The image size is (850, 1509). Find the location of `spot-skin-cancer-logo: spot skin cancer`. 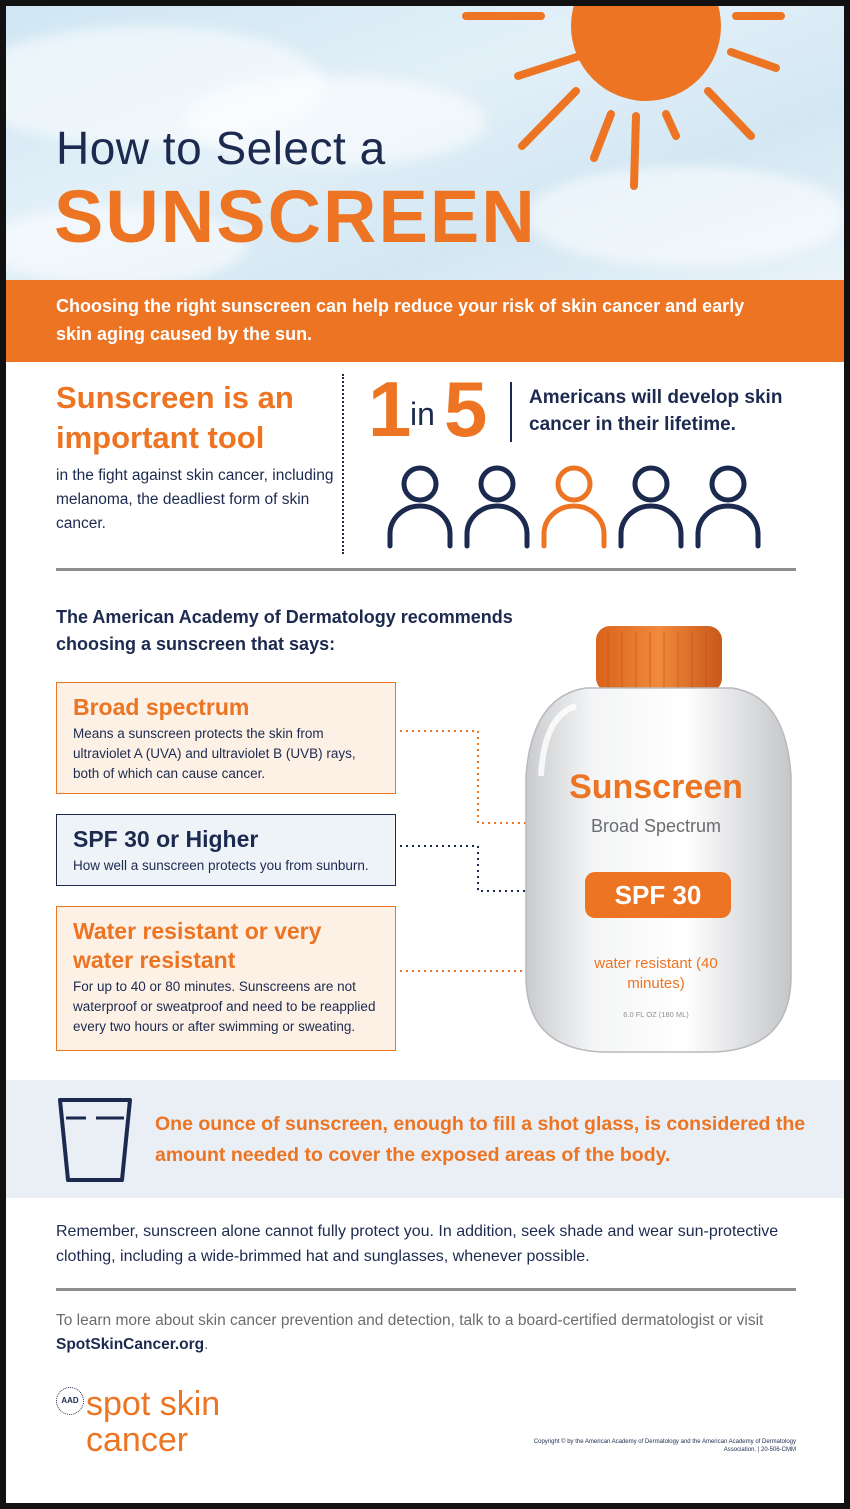

spot-skin-cancer-logo: spot skin cancer is located at coordinates (186, 1422).